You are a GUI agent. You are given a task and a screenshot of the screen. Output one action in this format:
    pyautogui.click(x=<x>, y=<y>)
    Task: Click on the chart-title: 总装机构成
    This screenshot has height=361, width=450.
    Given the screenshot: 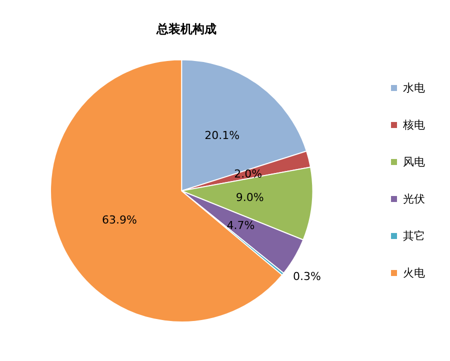 What is the action you would take?
    pyautogui.click(x=186, y=29)
    